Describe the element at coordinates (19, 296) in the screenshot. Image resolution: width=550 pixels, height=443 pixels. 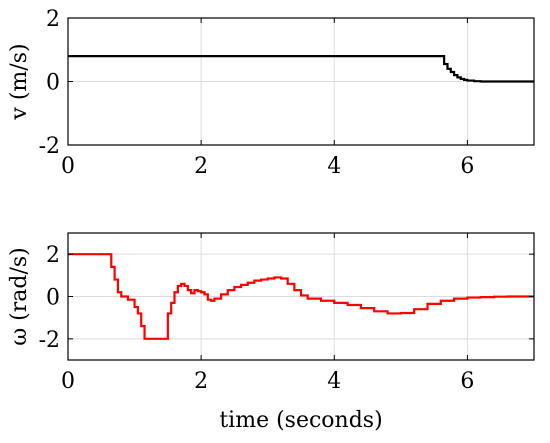
I see `y-axis-label: ω (rad/s)` at that location.